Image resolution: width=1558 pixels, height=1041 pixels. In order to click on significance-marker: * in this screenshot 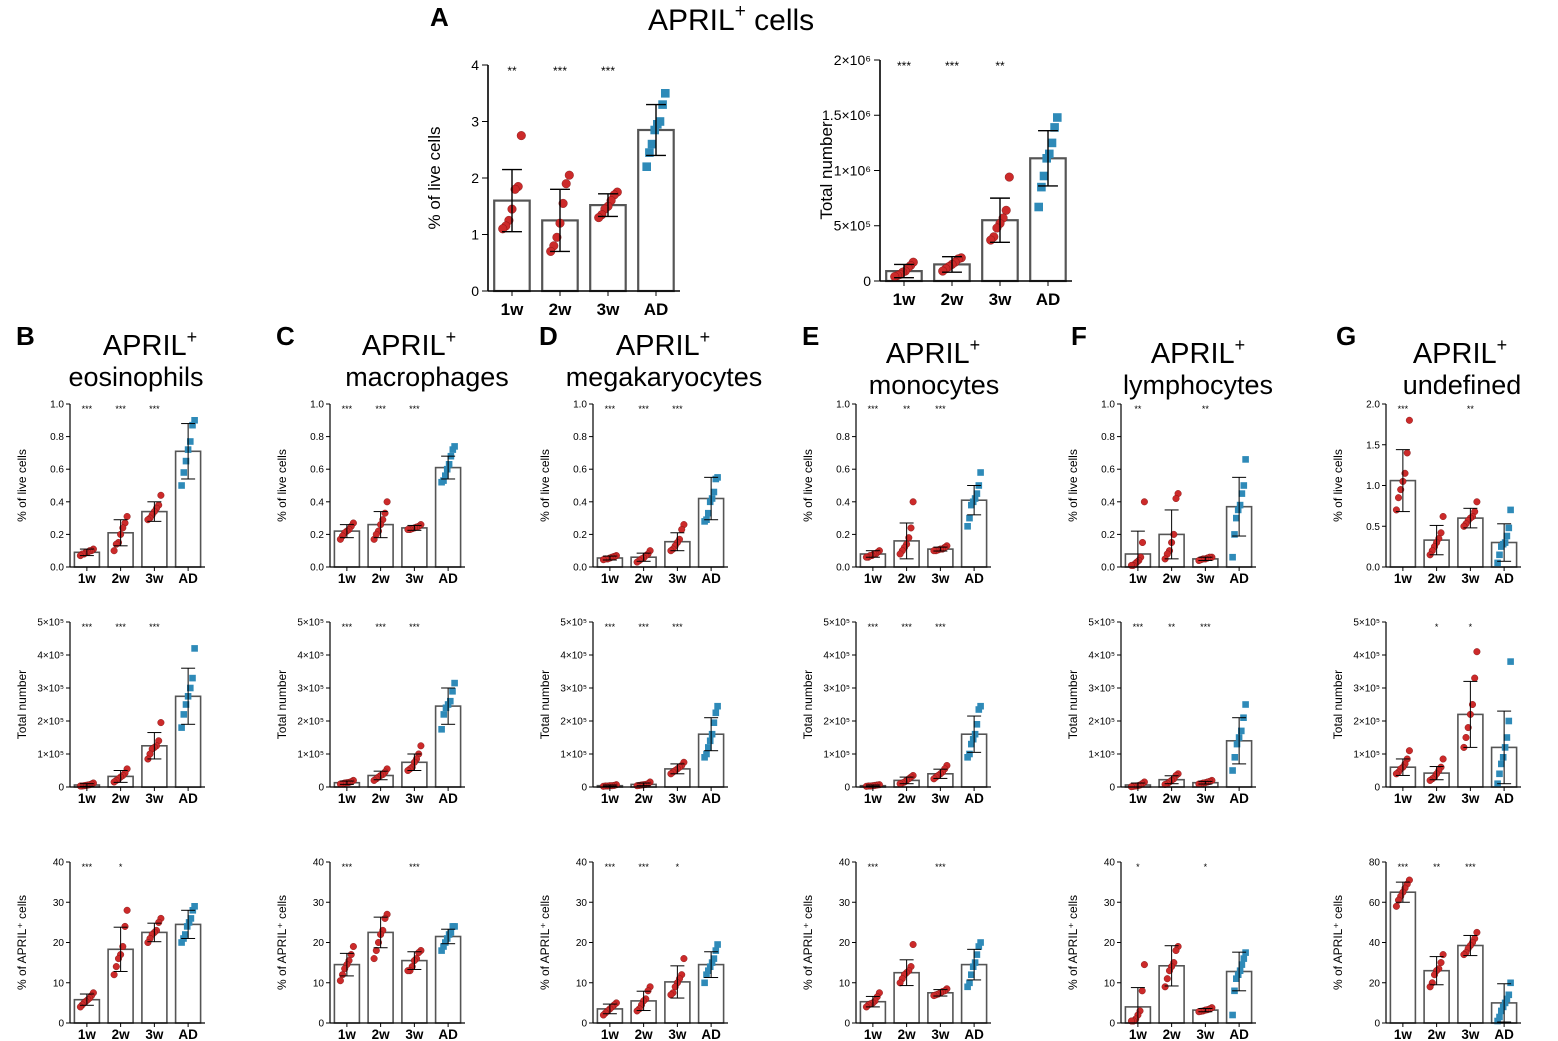, I will do `click(1471, 627)`.